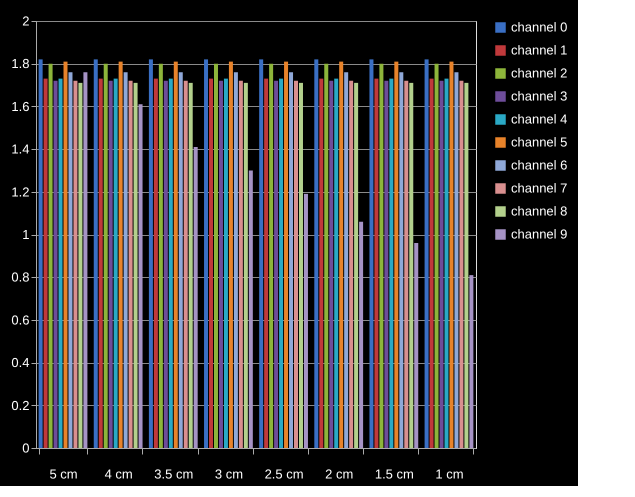 This screenshot has width=635, height=497. What do you see at coordinates (26, 448) in the screenshot?
I see `y-tick-label: 0` at bounding box center [26, 448].